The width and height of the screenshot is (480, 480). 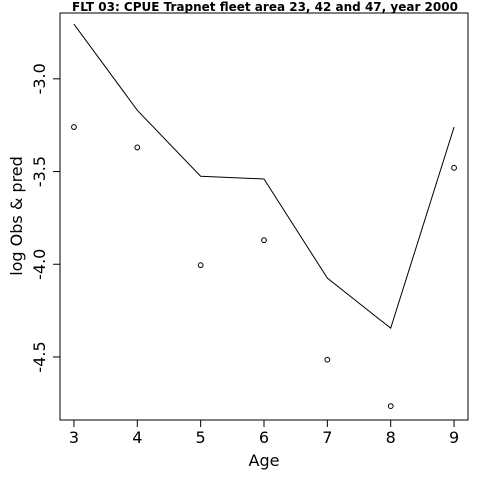 What do you see at coordinates (201, 437) in the screenshot?
I see `x-tick-label: 5` at bounding box center [201, 437].